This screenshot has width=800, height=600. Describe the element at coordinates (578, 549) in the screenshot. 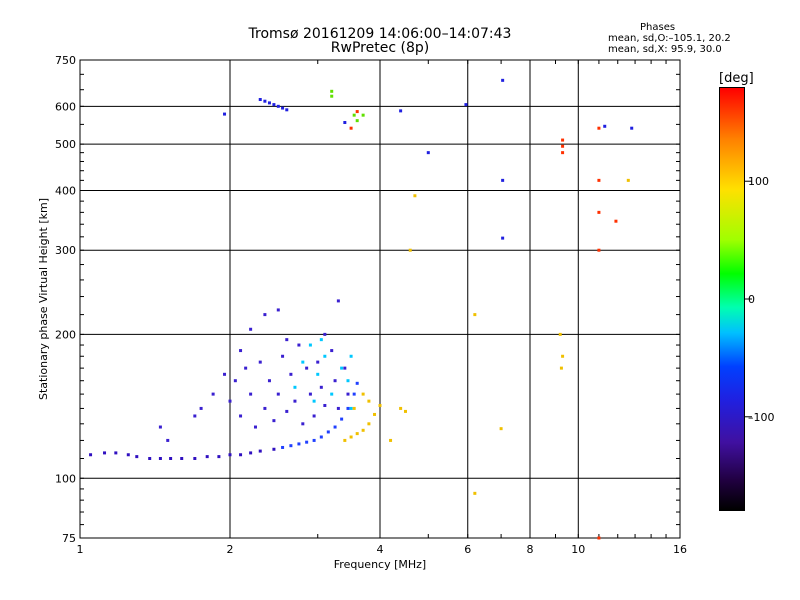

I see `x-tick-label: 10` at that location.